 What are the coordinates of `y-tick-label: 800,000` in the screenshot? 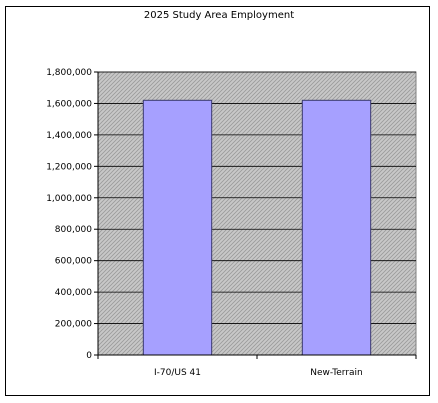 It's located at (73, 230).